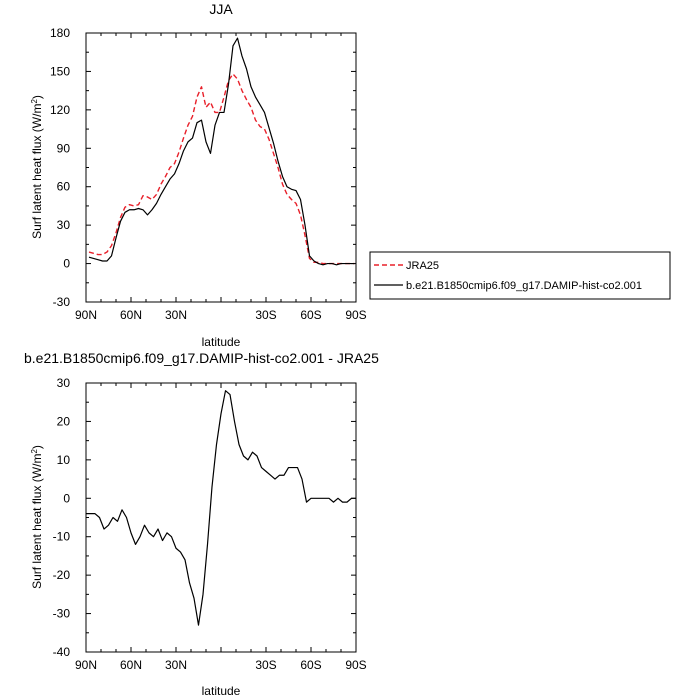 This screenshot has height=700, width=700. Describe the element at coordinates (221, 9) in the screenshot. I see `top-title: JJA` at that location.